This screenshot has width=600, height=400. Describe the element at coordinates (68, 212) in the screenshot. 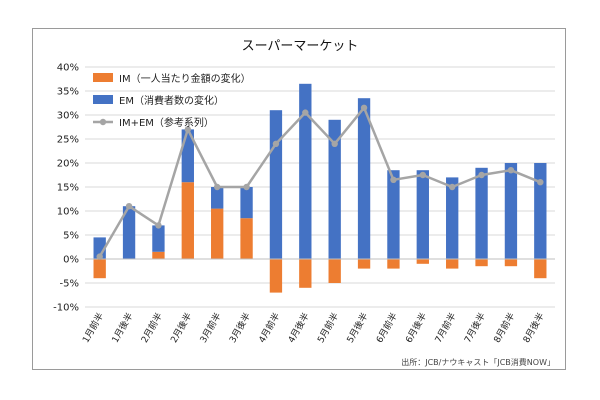

I see `y-tick-label: 10%` at that location.